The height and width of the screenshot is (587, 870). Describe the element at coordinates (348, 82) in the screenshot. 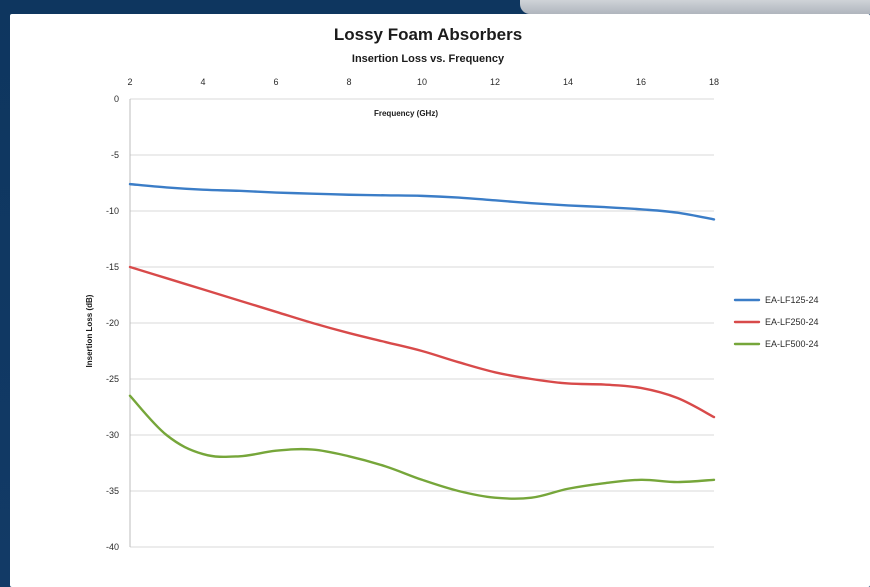

I see `x-tick-label-8: 8` at that location.